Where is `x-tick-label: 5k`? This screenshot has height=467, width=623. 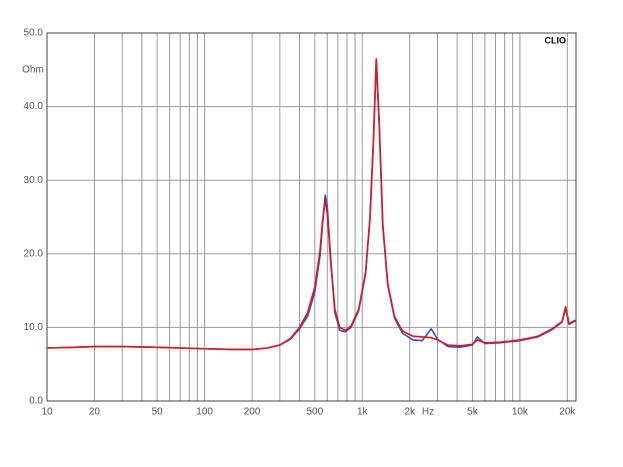 x-tick-label: 5k is located at coordinates (473, 412).